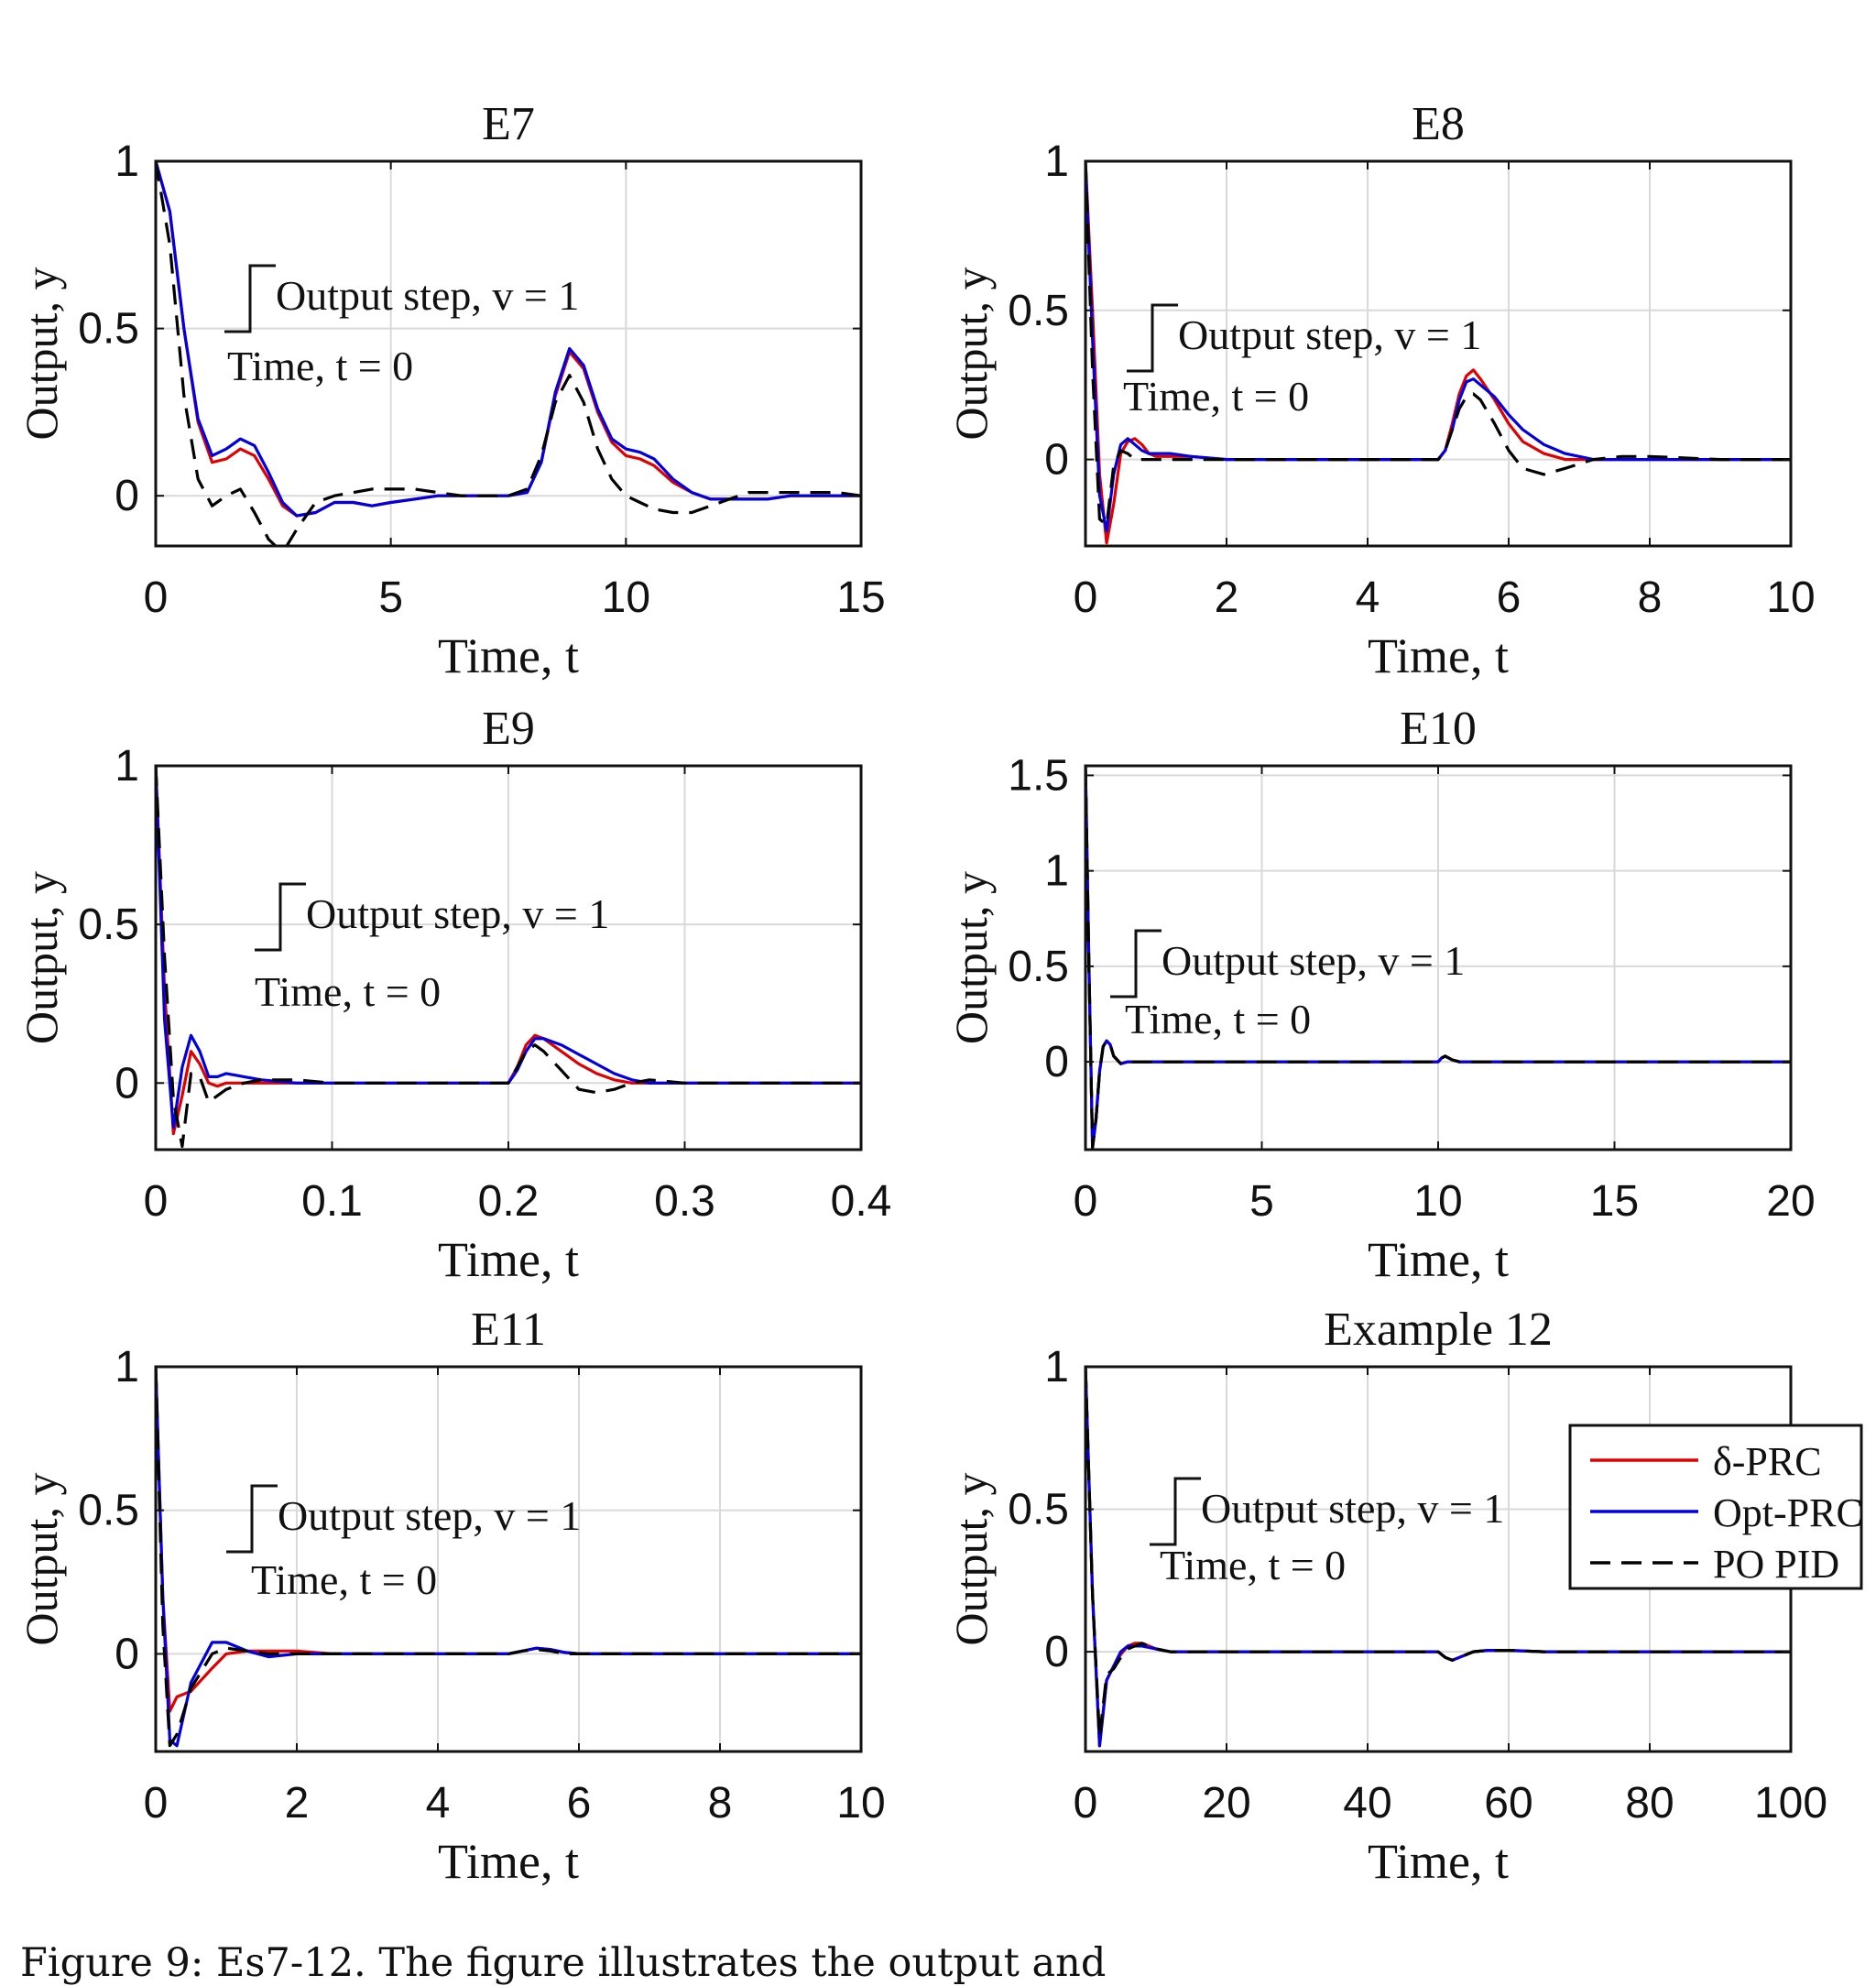  Describe the element at coordinates (1767, 1461) in the screenshot. I see `legend-label: δ-PRC` at that location.